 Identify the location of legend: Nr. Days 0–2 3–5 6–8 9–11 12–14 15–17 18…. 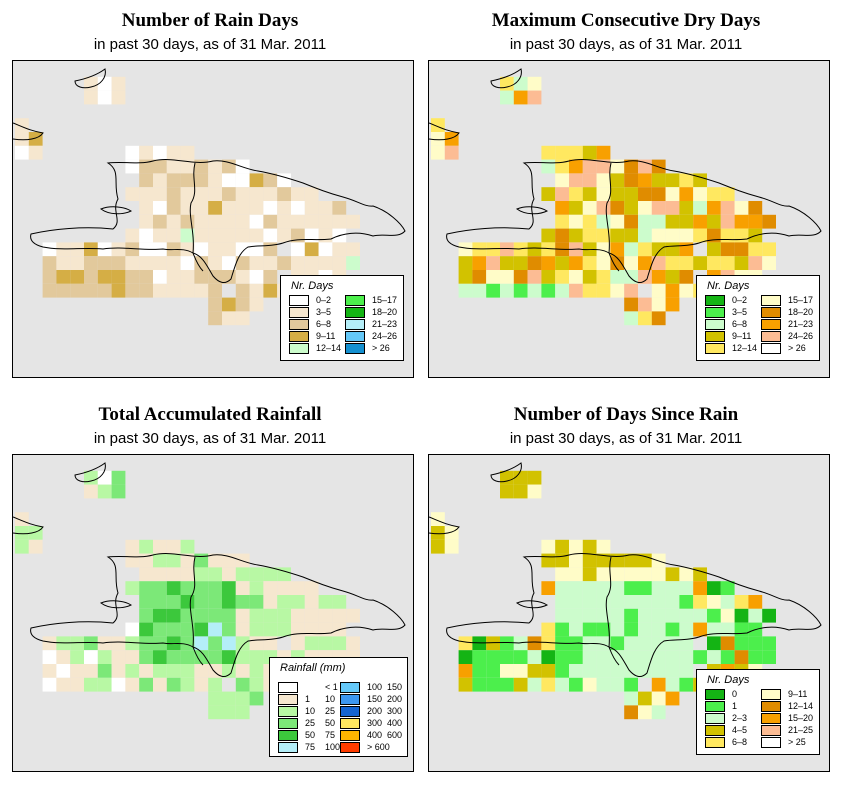
(342, 318).